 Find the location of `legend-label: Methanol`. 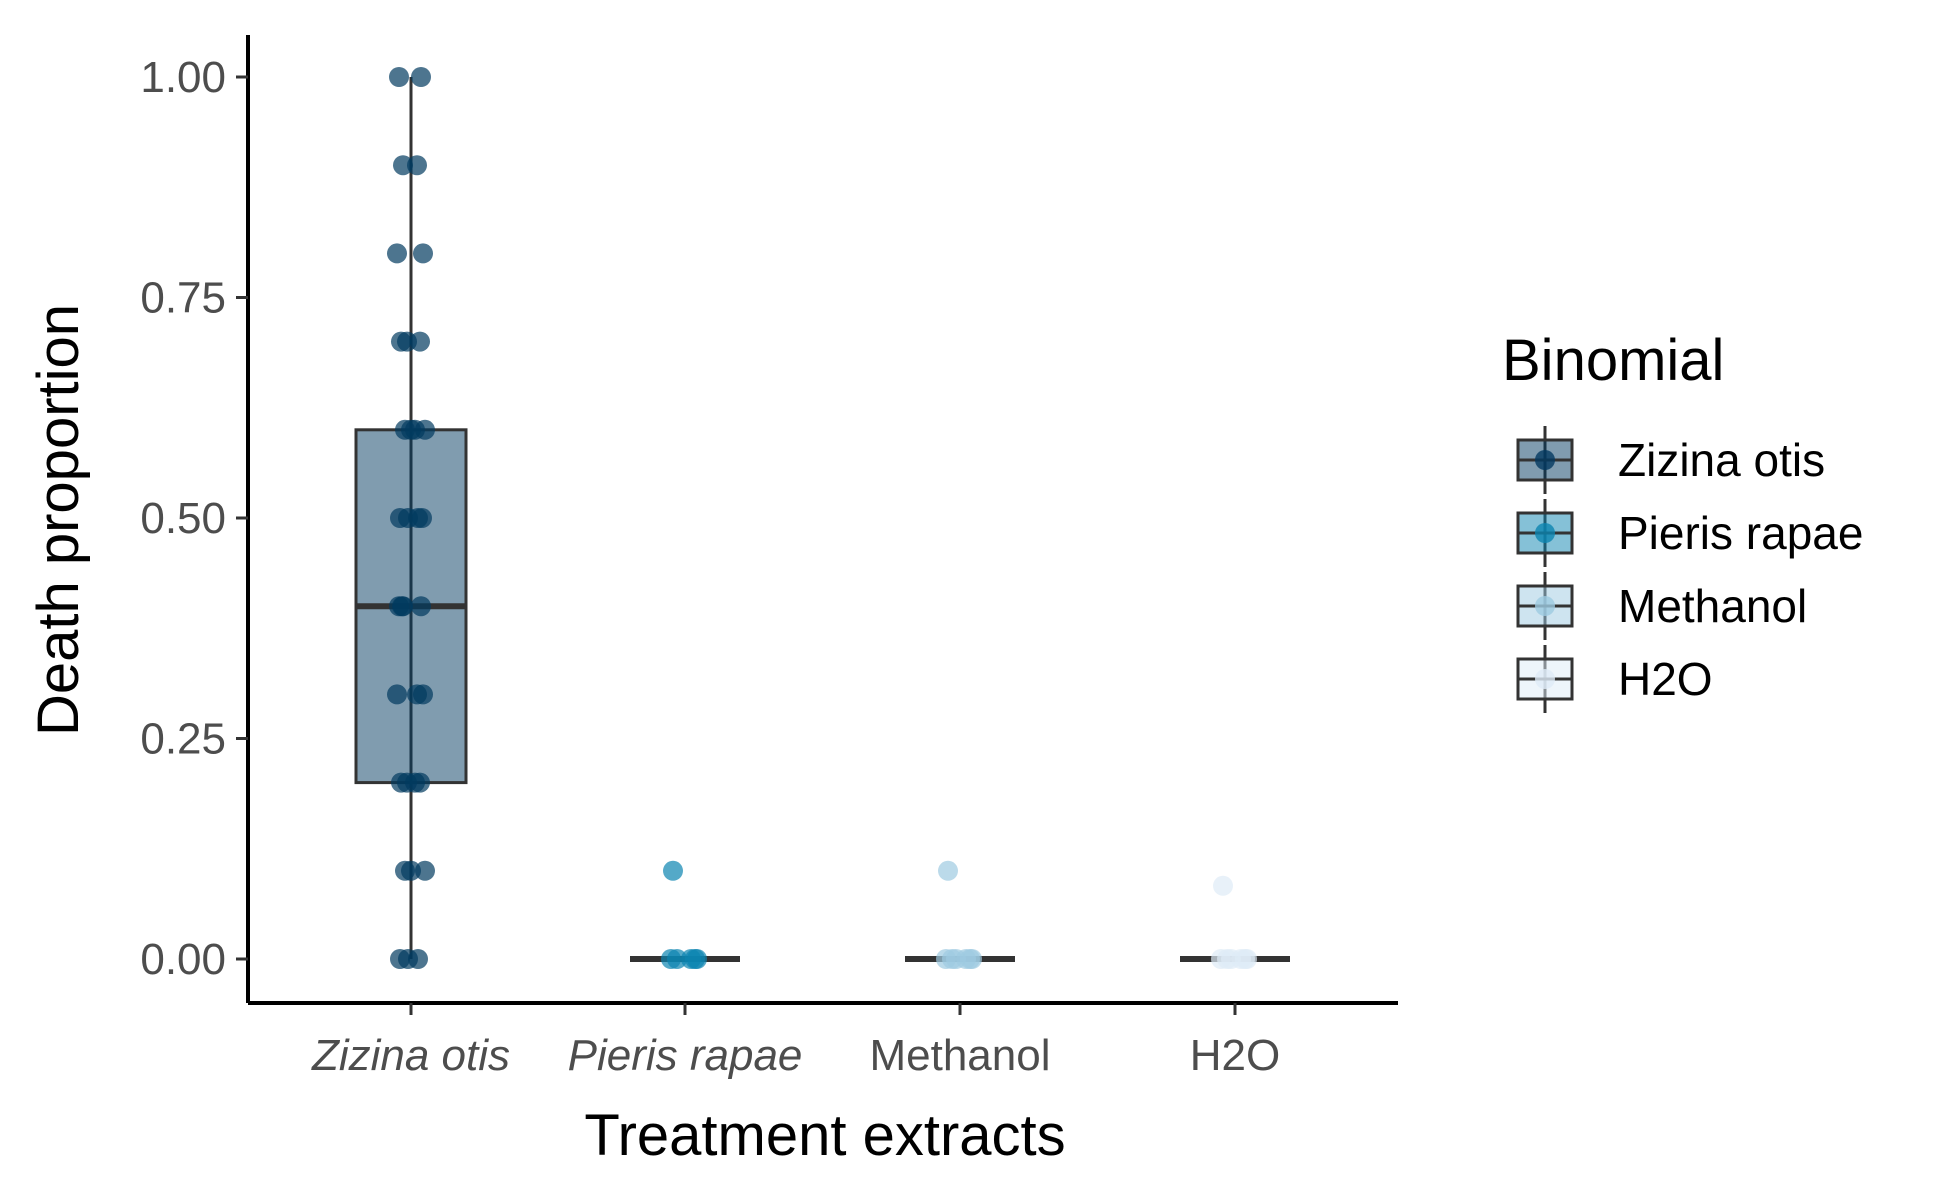

legend-label: Methanol is located at coordinates (1712, 606).